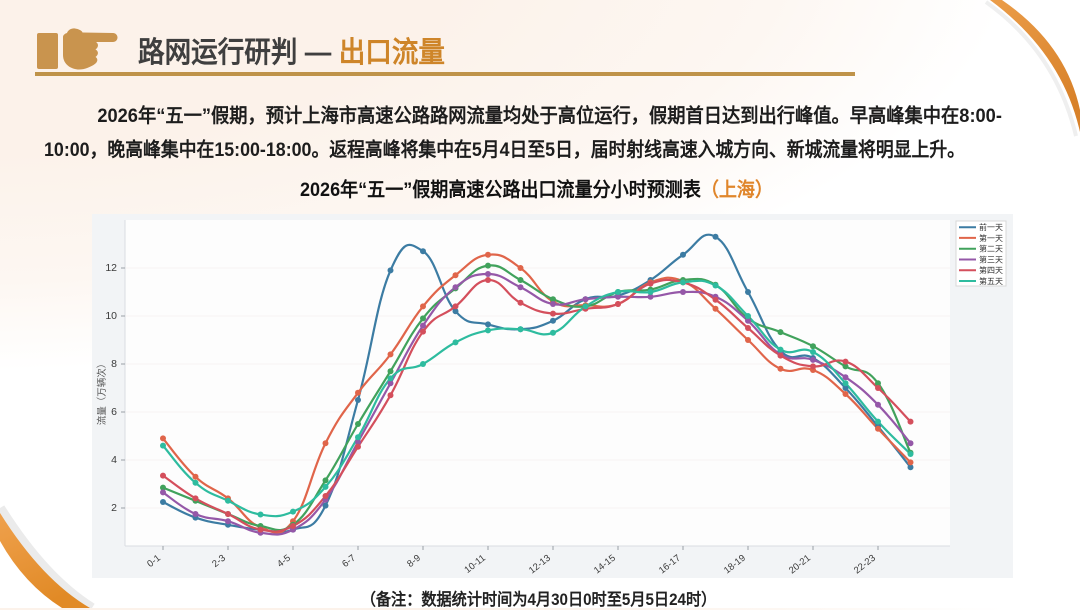 Image resolution: width=1080 pixels, height=610 pixels. What do you see at coordinates (991, 227) in the screenshot?
I see `svg-text: 前一天` at bounding box center [991, 227].